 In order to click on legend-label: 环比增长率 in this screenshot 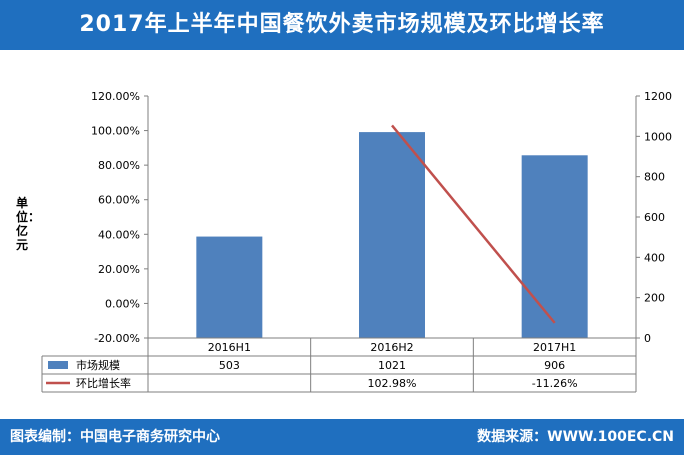, I will do `click(103, 383)`.